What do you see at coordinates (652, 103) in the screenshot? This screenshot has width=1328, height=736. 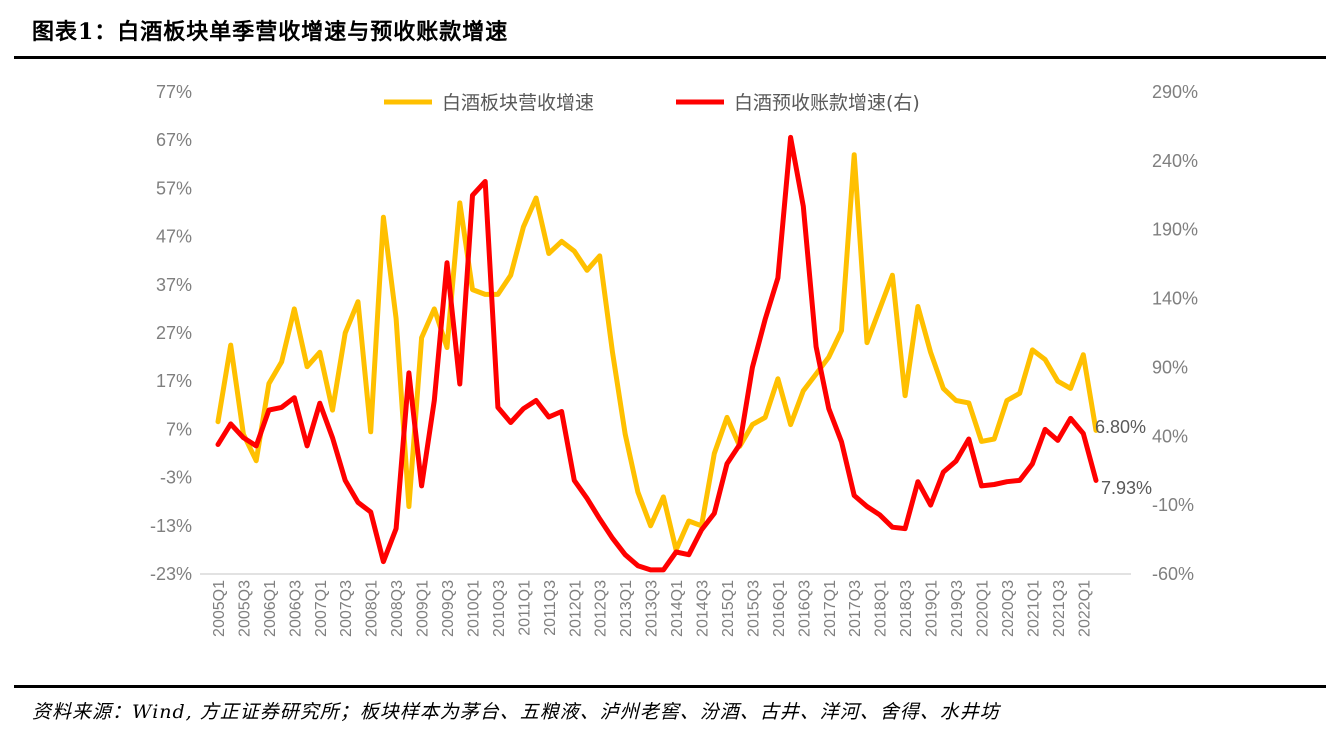 I see `legend: 白酒板块营收增速 白酒预收账款增速(右)` at bounding box center [652, 103].